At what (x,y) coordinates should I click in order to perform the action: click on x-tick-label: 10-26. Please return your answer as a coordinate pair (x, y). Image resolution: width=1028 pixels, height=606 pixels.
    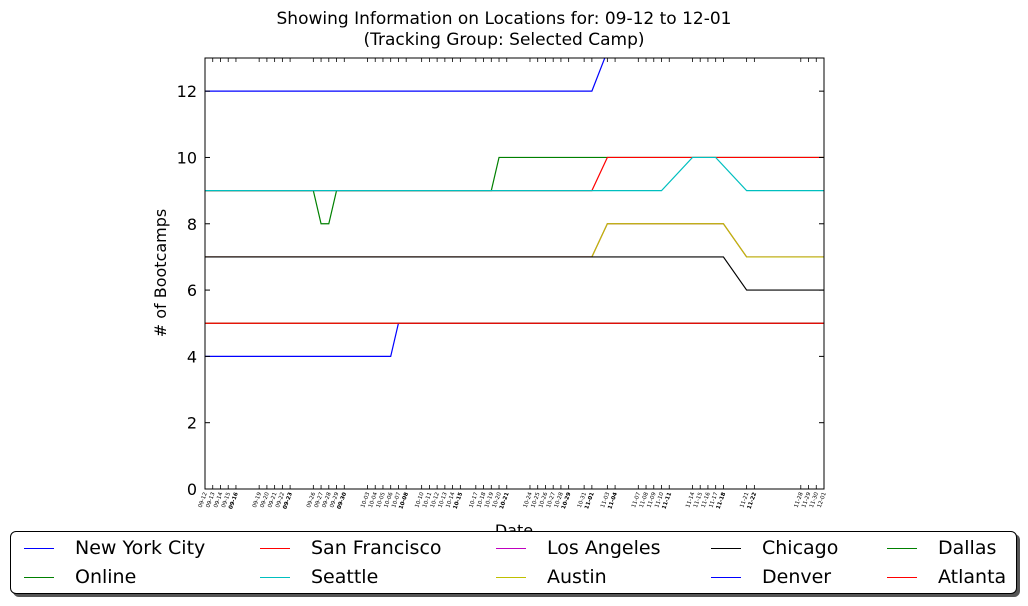
    Looking at the image, I should click on (543, 500).